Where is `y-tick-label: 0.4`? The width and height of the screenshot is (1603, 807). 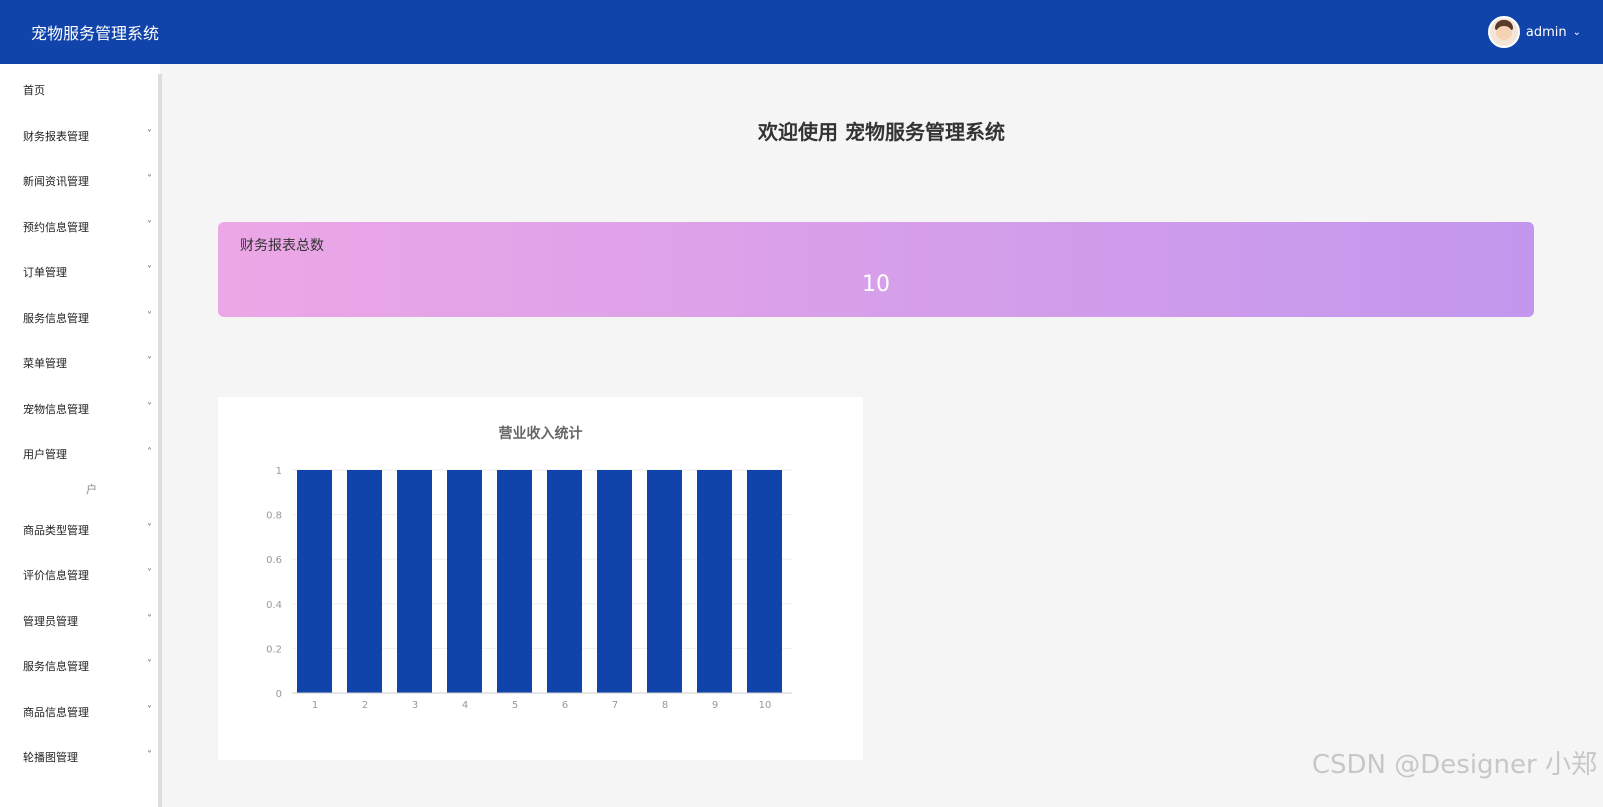
y-tick-label: 0.4 is located at coordinates (274, 605).